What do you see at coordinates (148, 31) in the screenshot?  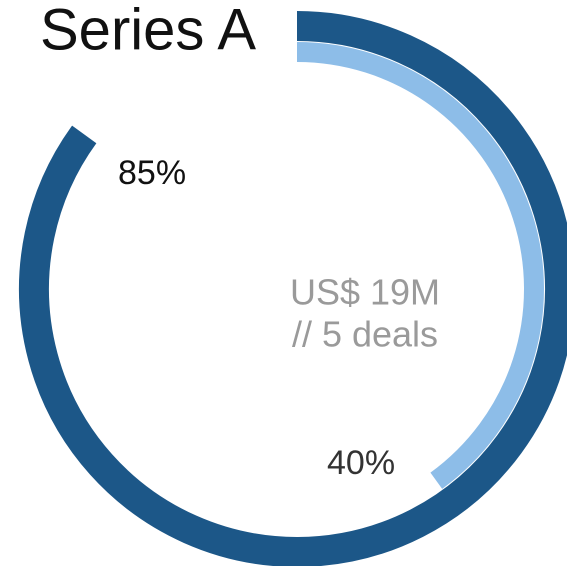 I see `chart-title: Series A` at bounding box center [148, 31].